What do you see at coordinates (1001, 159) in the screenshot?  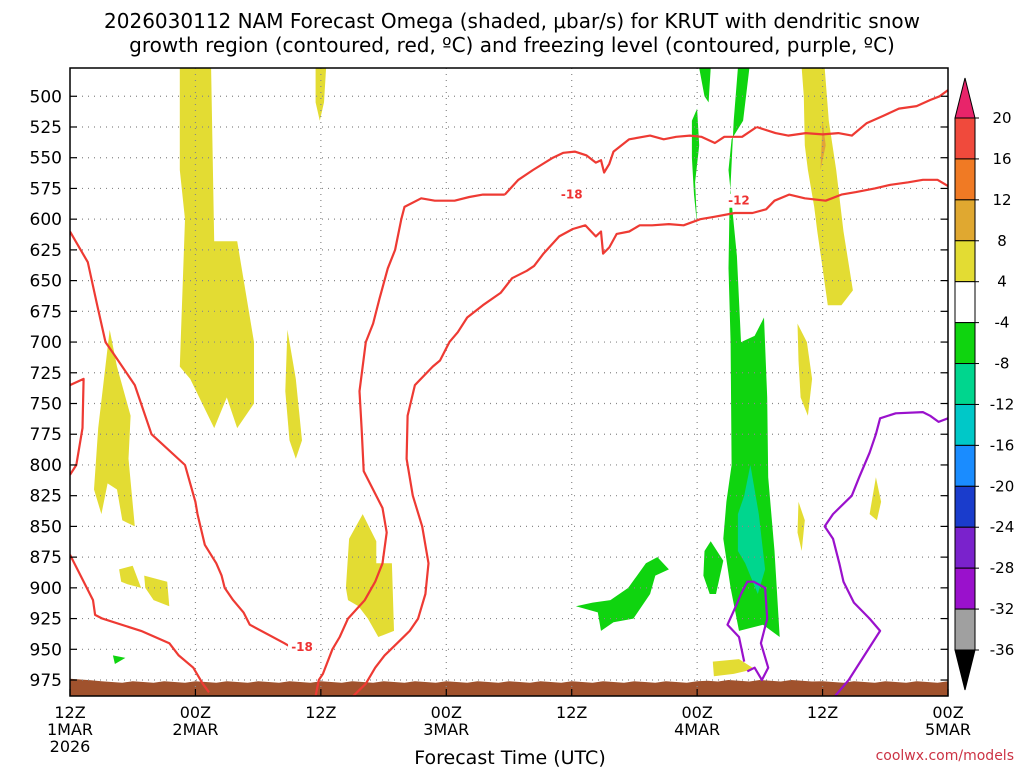 I see `colorbar-label: 16` at bounding box center [1001, 159].